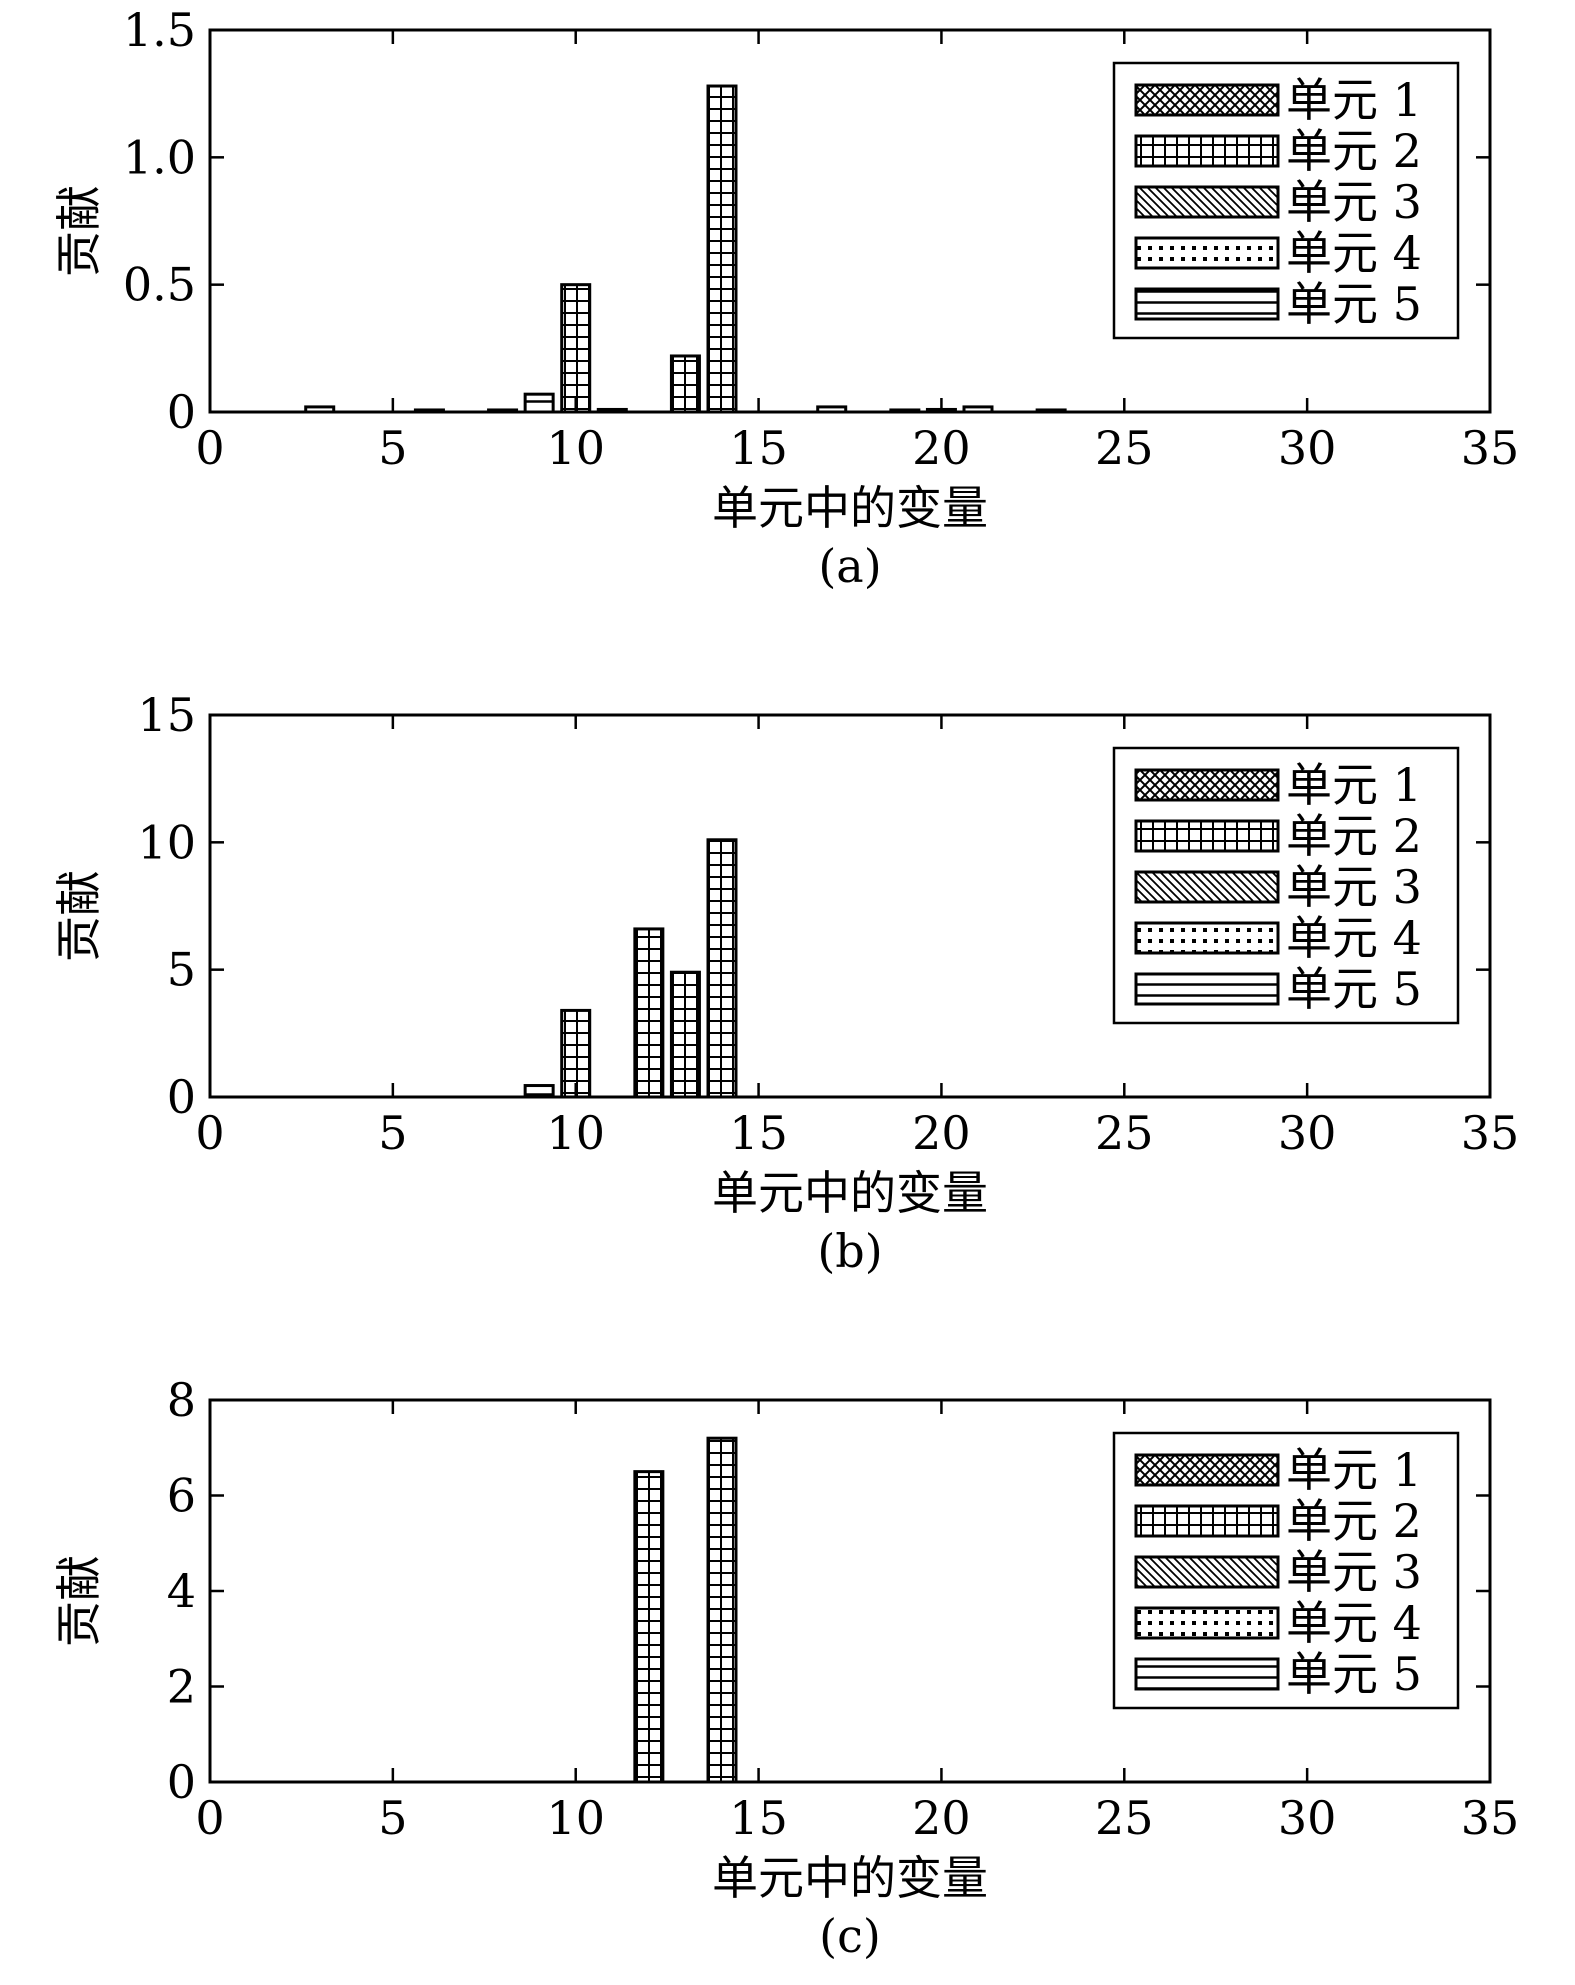  What do you see at coordinates (159, 30) in the screenshot?
I see `y-tick-label: 1.5` at bounding box center [159, 30].